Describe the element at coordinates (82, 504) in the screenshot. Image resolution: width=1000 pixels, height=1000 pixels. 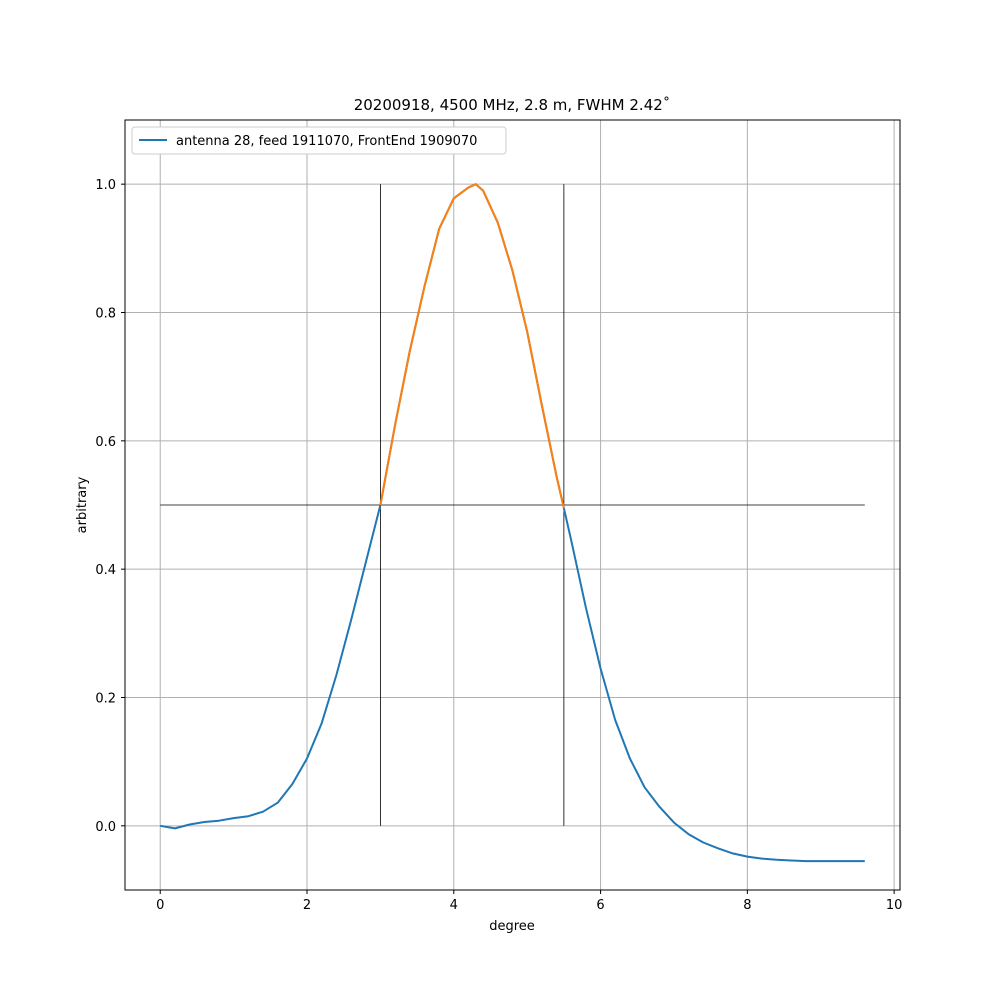
I see `y-axis-label: arbitrary` at that location.